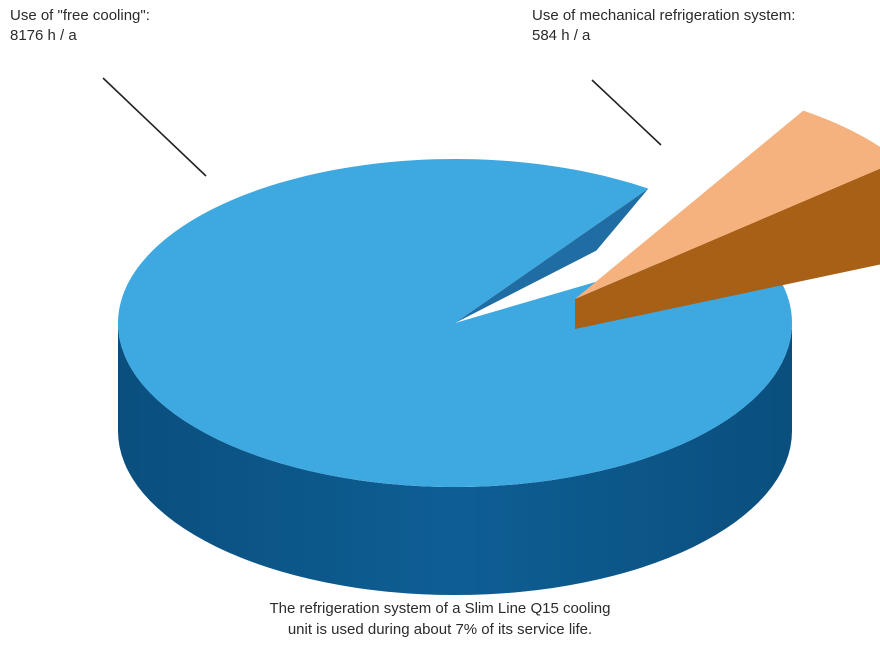 The height and width of the screenshot is (667, 880). I want to click on leader-line-mechanical, so click(626, 112).